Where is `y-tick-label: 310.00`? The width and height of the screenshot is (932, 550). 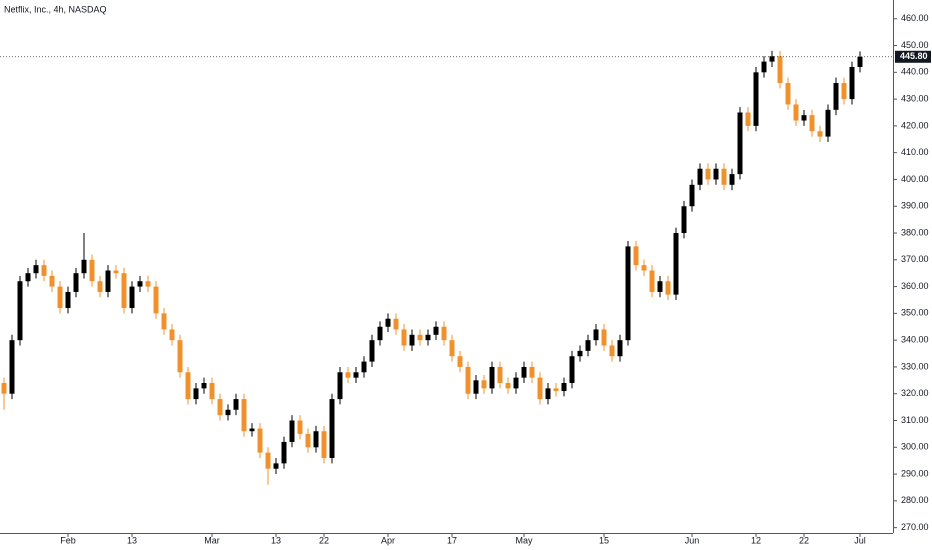
y-tick-label: 310.00 is located at coordinates (915, 420).